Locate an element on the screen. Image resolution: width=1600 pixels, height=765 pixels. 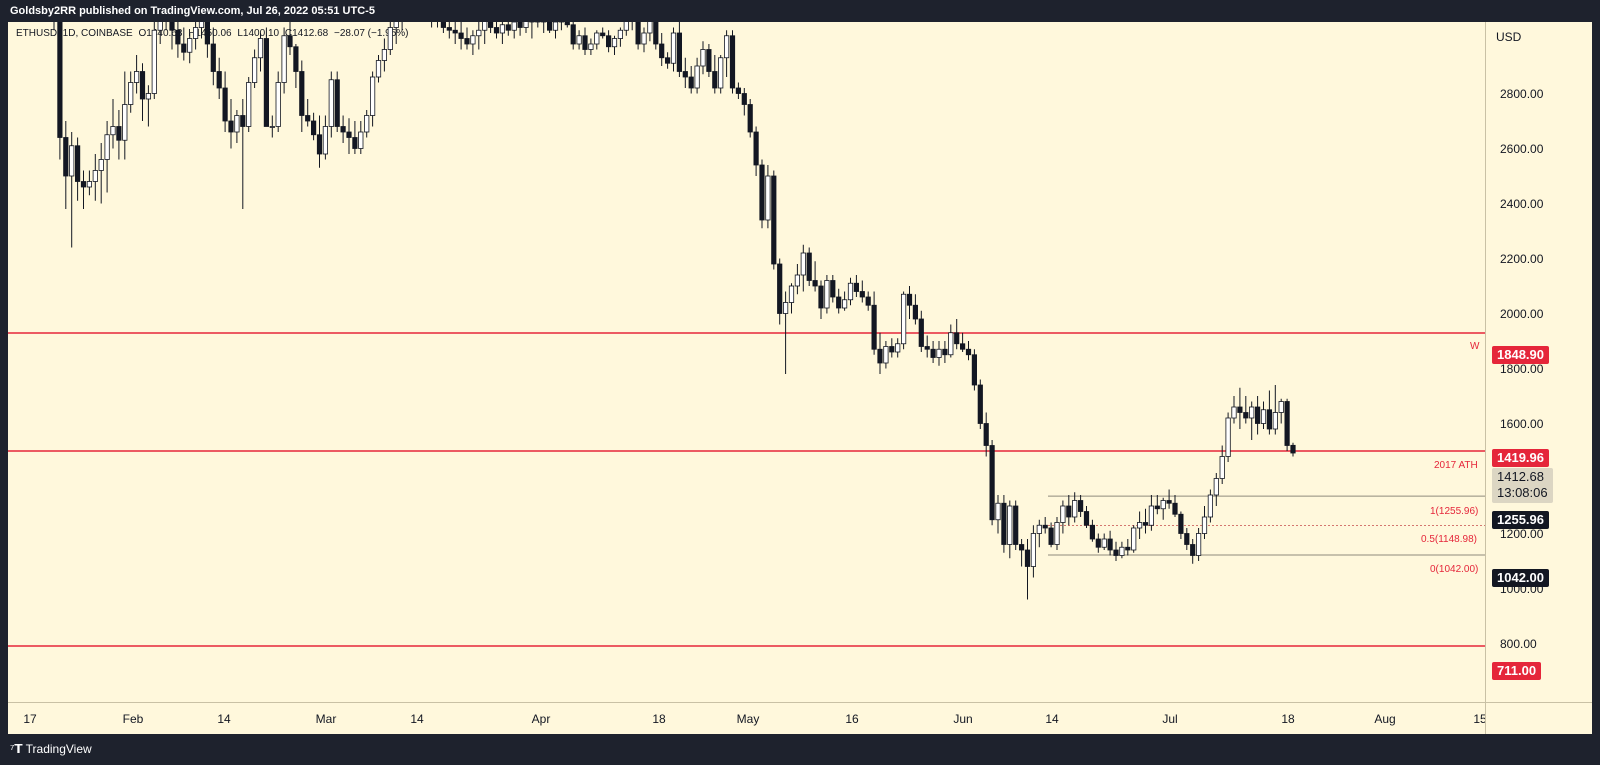
x-tick-label: Jul is located at coordinates (1170, 719).